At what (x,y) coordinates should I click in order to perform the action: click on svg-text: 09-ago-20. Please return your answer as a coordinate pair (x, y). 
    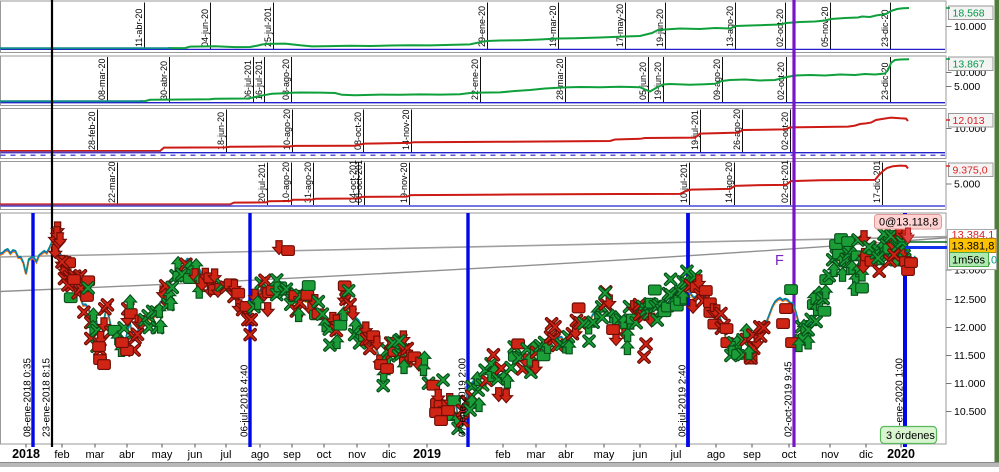
    Looking at the image, I should click on (717, 79).